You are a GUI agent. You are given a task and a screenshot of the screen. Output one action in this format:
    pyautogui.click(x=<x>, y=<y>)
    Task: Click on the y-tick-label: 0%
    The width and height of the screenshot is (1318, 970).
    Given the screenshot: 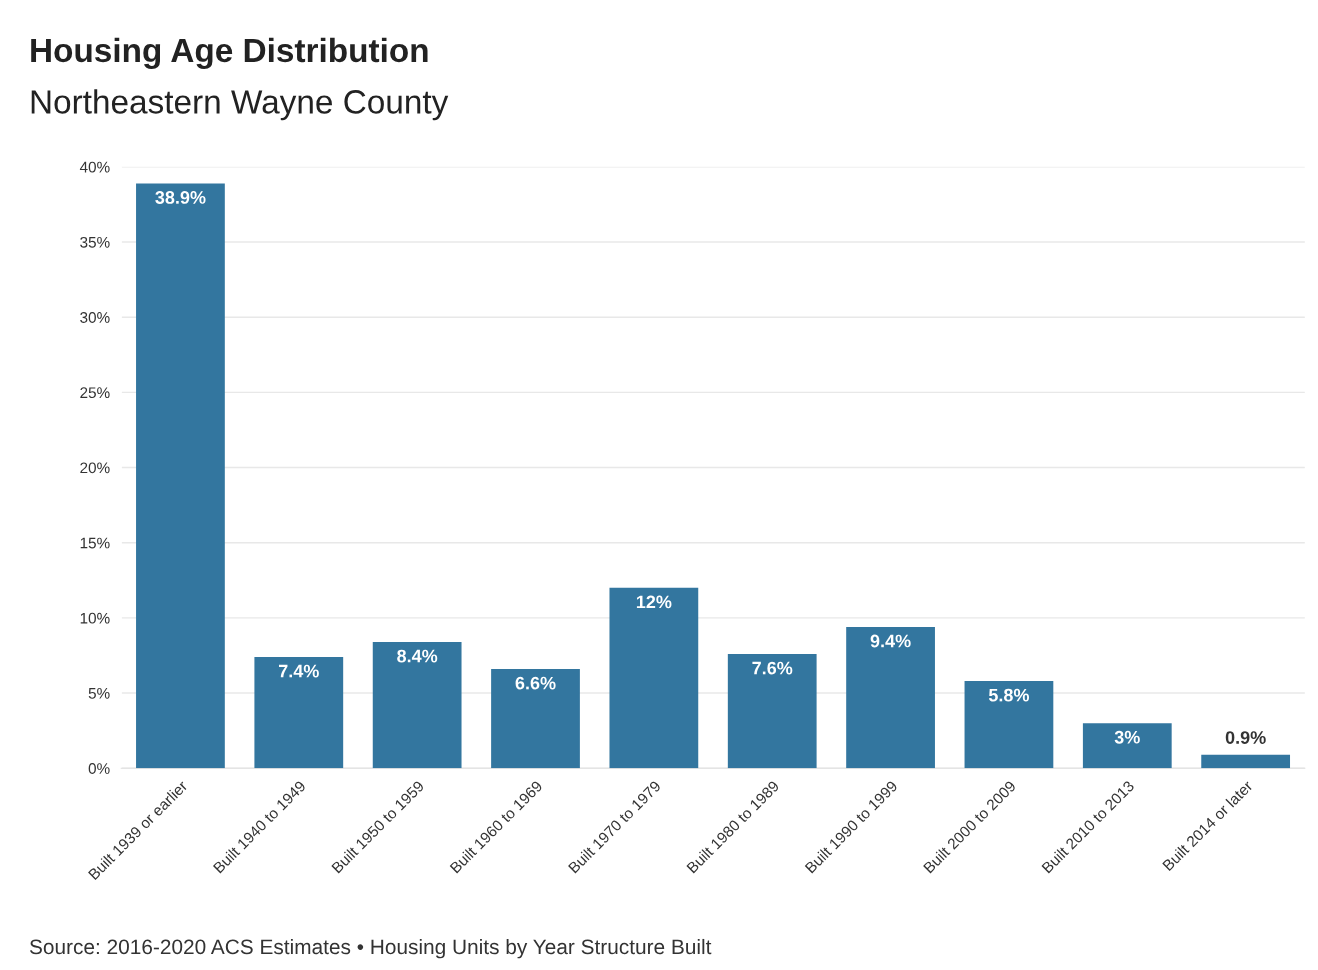 What is the action you would take?
    pyautogui.click(x=99, y=768)
    